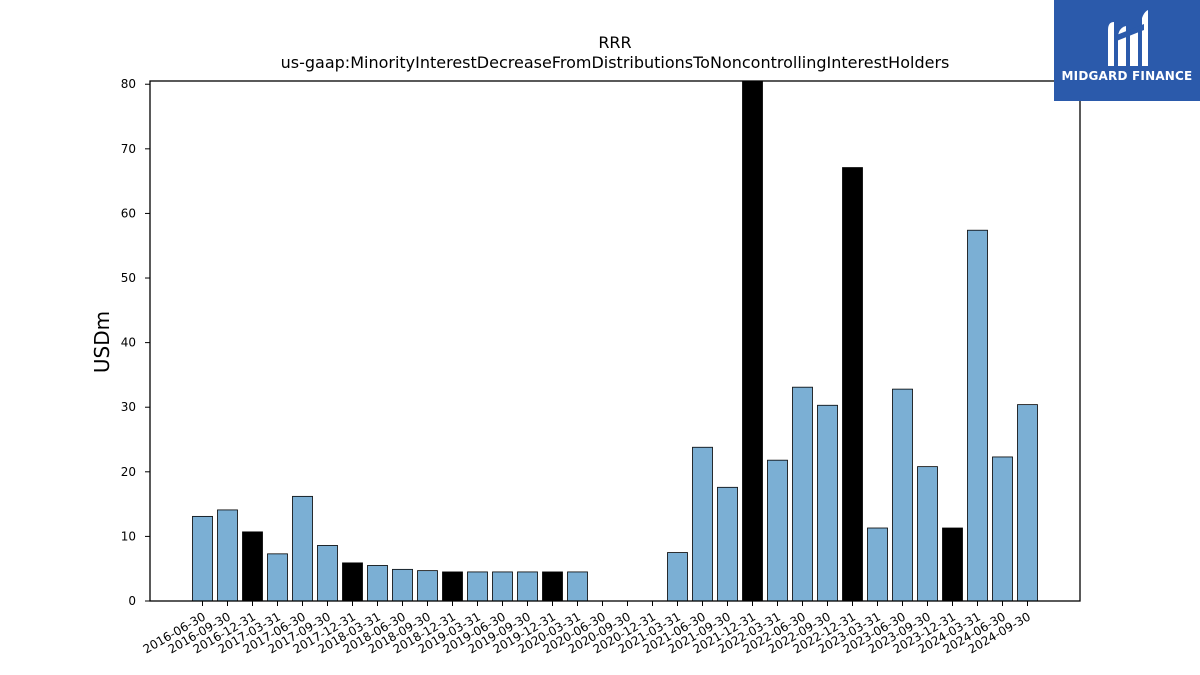 The height and width of the screenshot is (675, 1200). Describe the element at coordinates (128, 472) in the screenshot. I see `y-tick-label: 20` at that location.